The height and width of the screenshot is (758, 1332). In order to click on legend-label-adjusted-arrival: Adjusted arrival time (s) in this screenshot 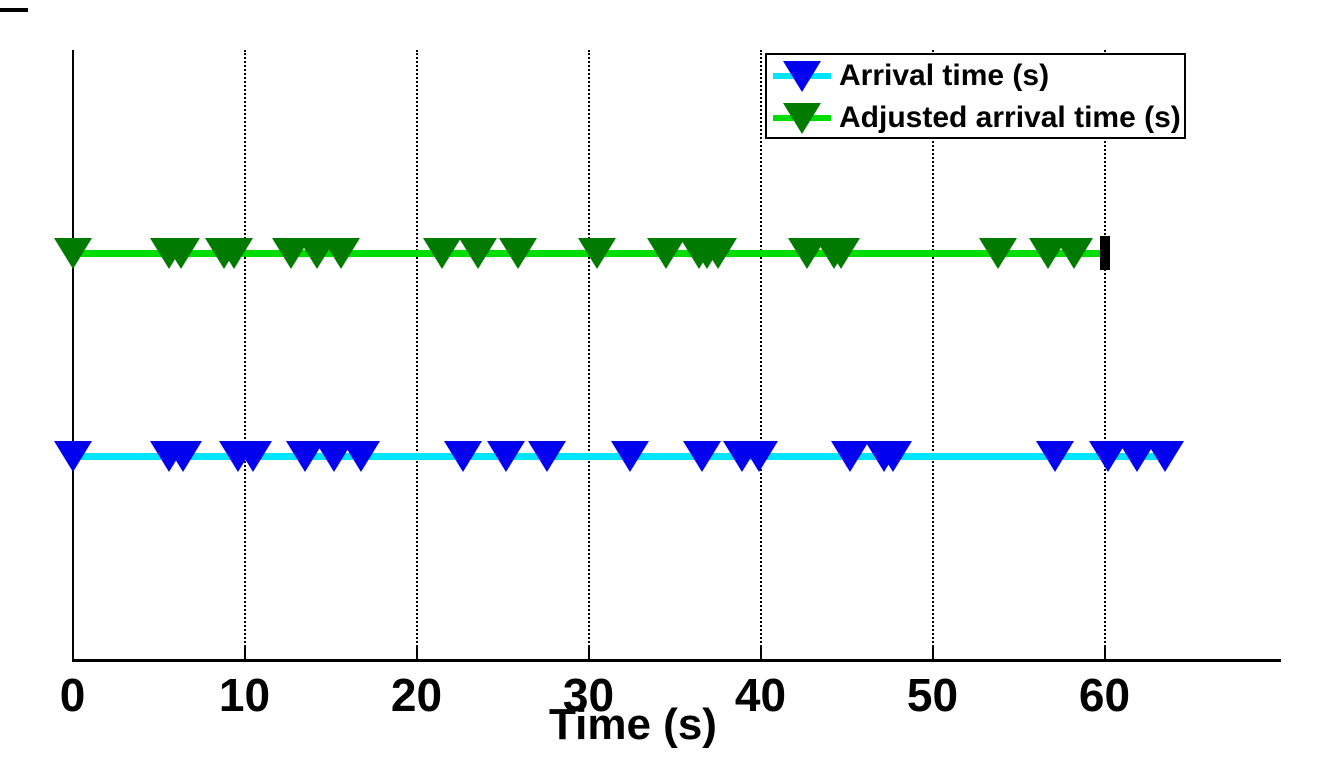, I will do `click(1010, 117)`.